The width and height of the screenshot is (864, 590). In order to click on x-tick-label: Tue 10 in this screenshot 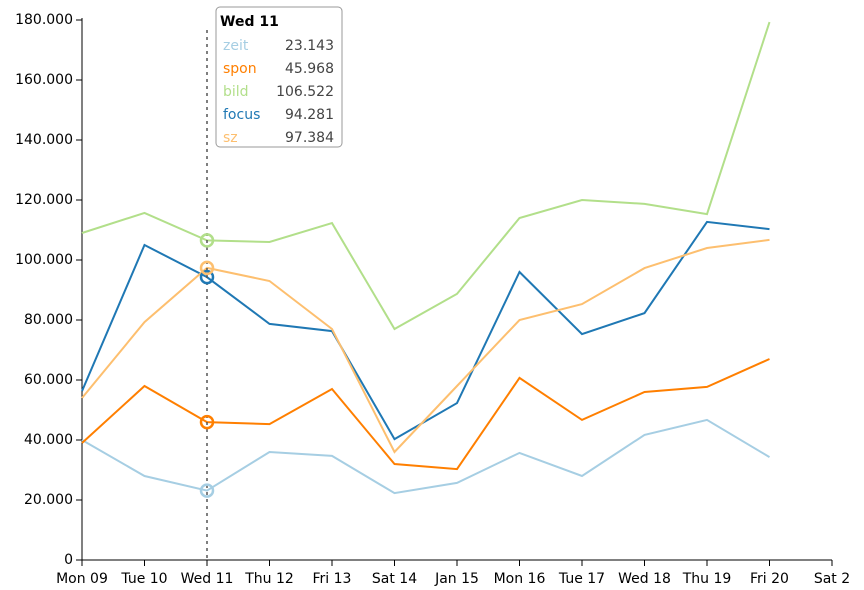, I will do `click(143, 579)`.